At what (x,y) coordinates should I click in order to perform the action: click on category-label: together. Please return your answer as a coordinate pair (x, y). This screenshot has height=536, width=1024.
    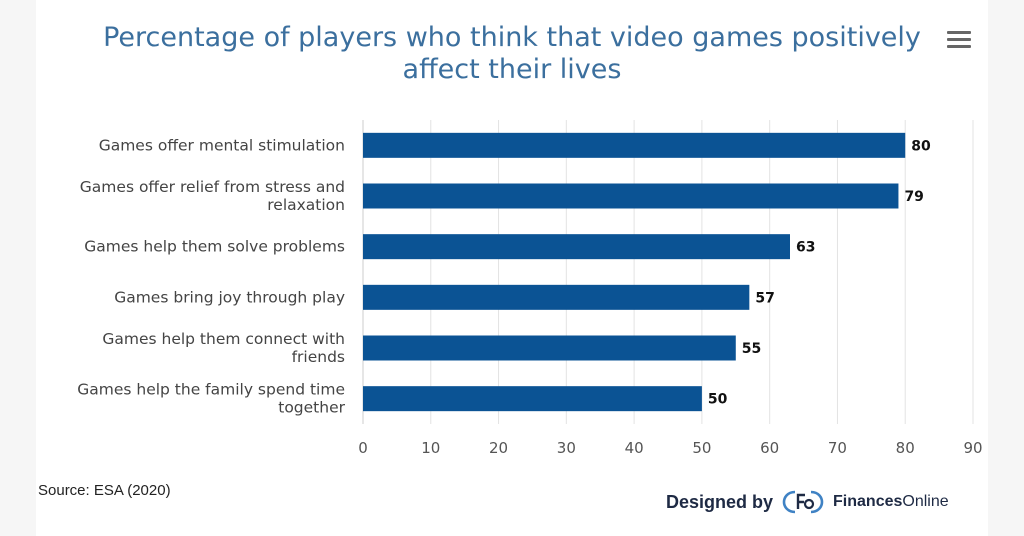
    Looking at the image, I should click on (311, 408).